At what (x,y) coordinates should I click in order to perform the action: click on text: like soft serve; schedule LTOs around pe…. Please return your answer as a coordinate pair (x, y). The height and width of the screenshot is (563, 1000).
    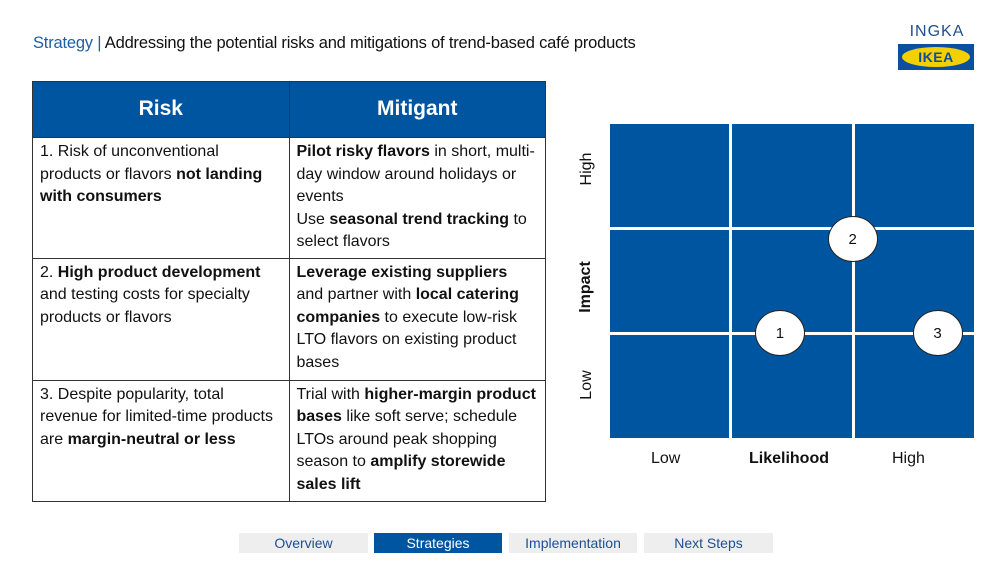
    Looking at the image, I should click on (407, 439).